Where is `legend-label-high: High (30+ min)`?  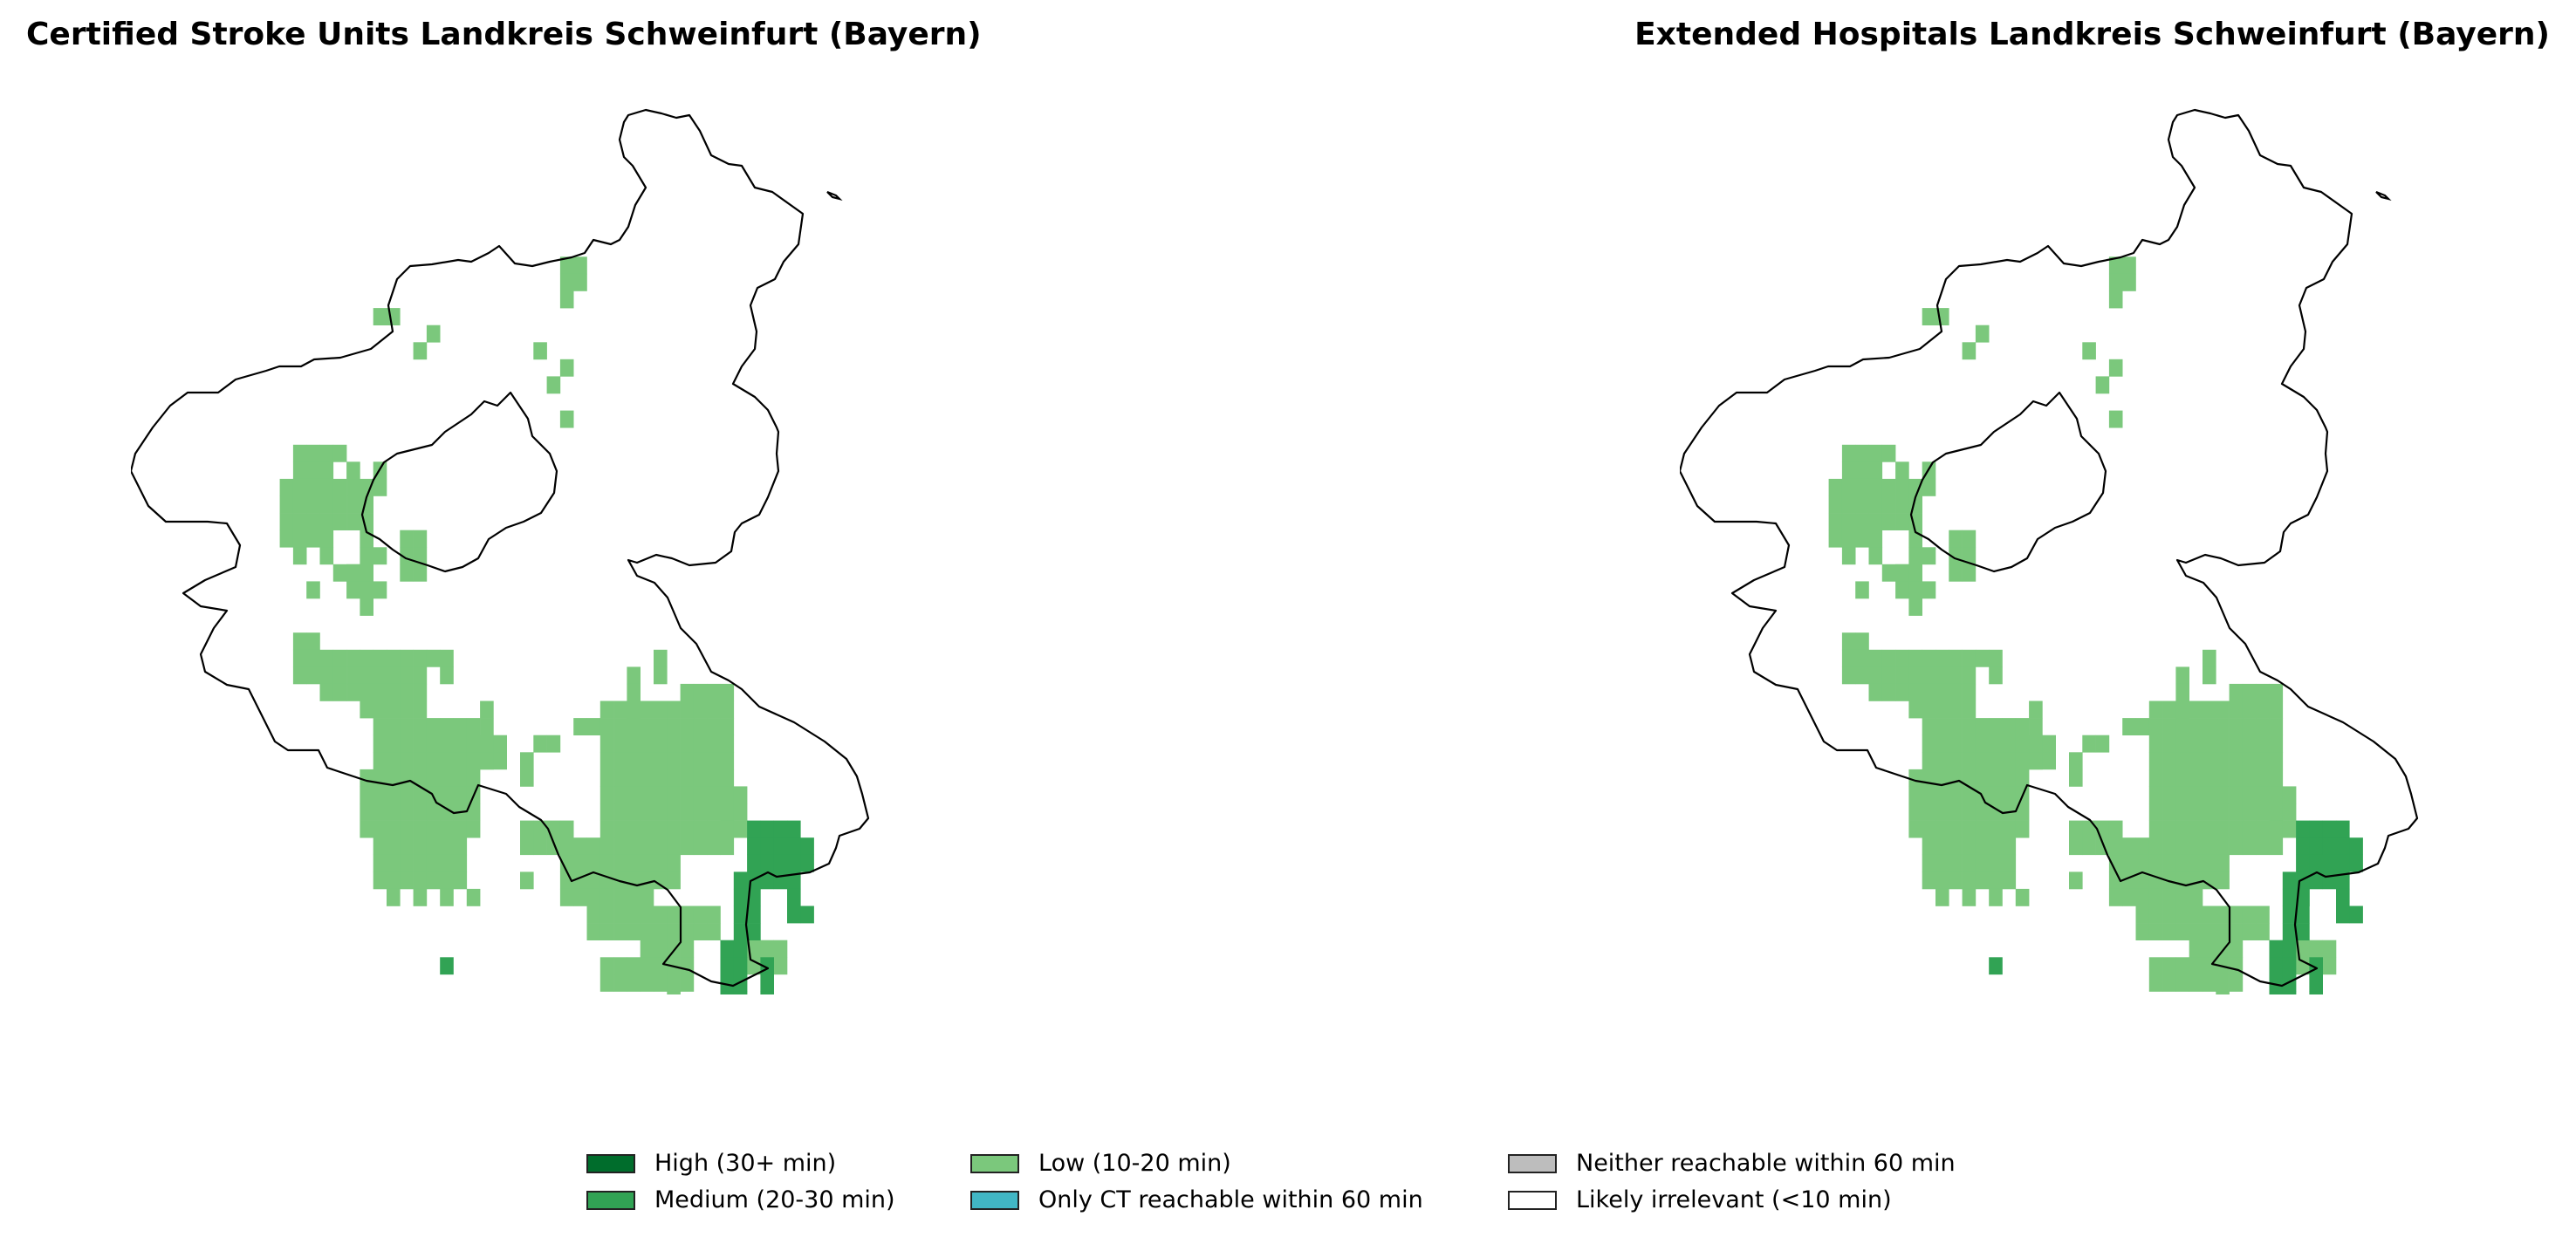
legend-label-high: High (30+ min) is located at coordinates (745, 1164).